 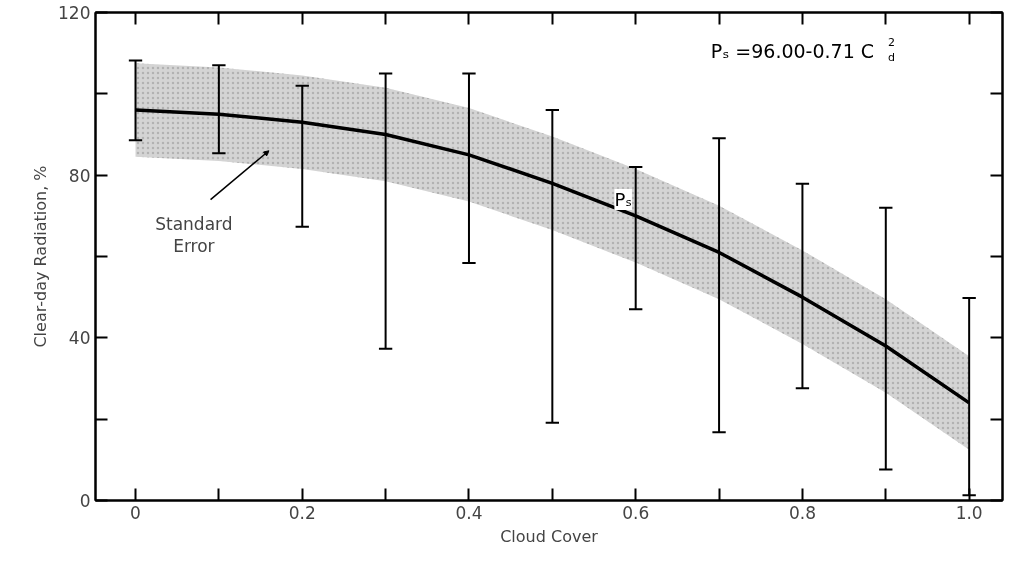 I want to click on x-tick-label: 0, so click(x=135, y=512).